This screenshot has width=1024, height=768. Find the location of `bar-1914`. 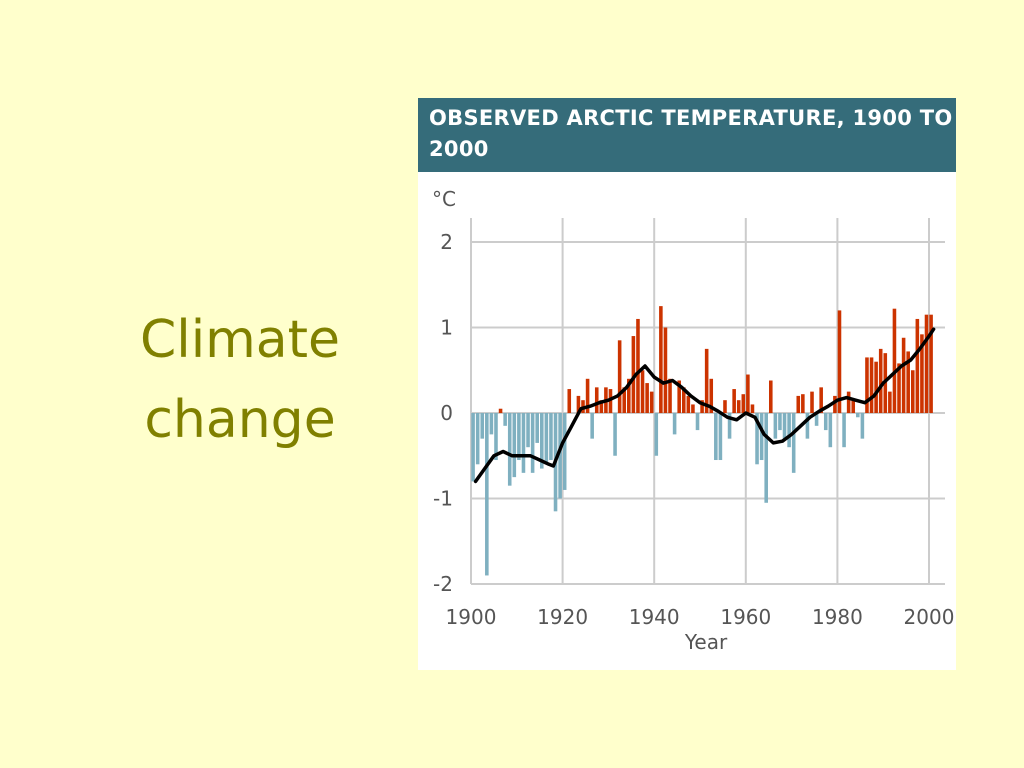

bar-1914 is located at coordinates (537, 428).